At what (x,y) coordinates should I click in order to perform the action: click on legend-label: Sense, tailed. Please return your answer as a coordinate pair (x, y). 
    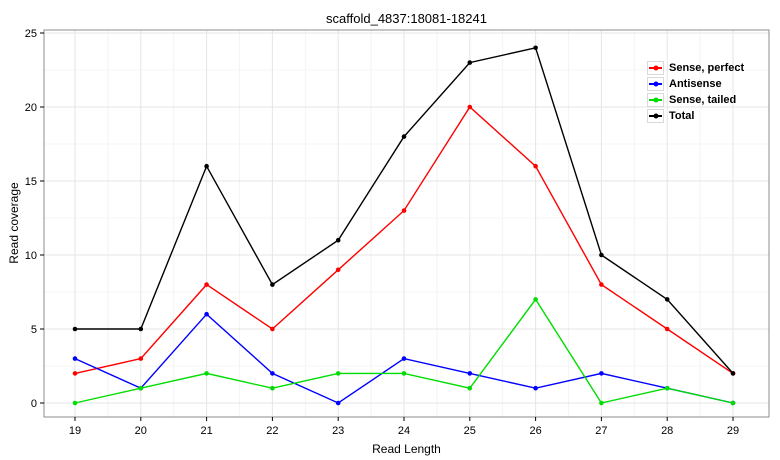
    Looking at the image, I should click on (703, 100).